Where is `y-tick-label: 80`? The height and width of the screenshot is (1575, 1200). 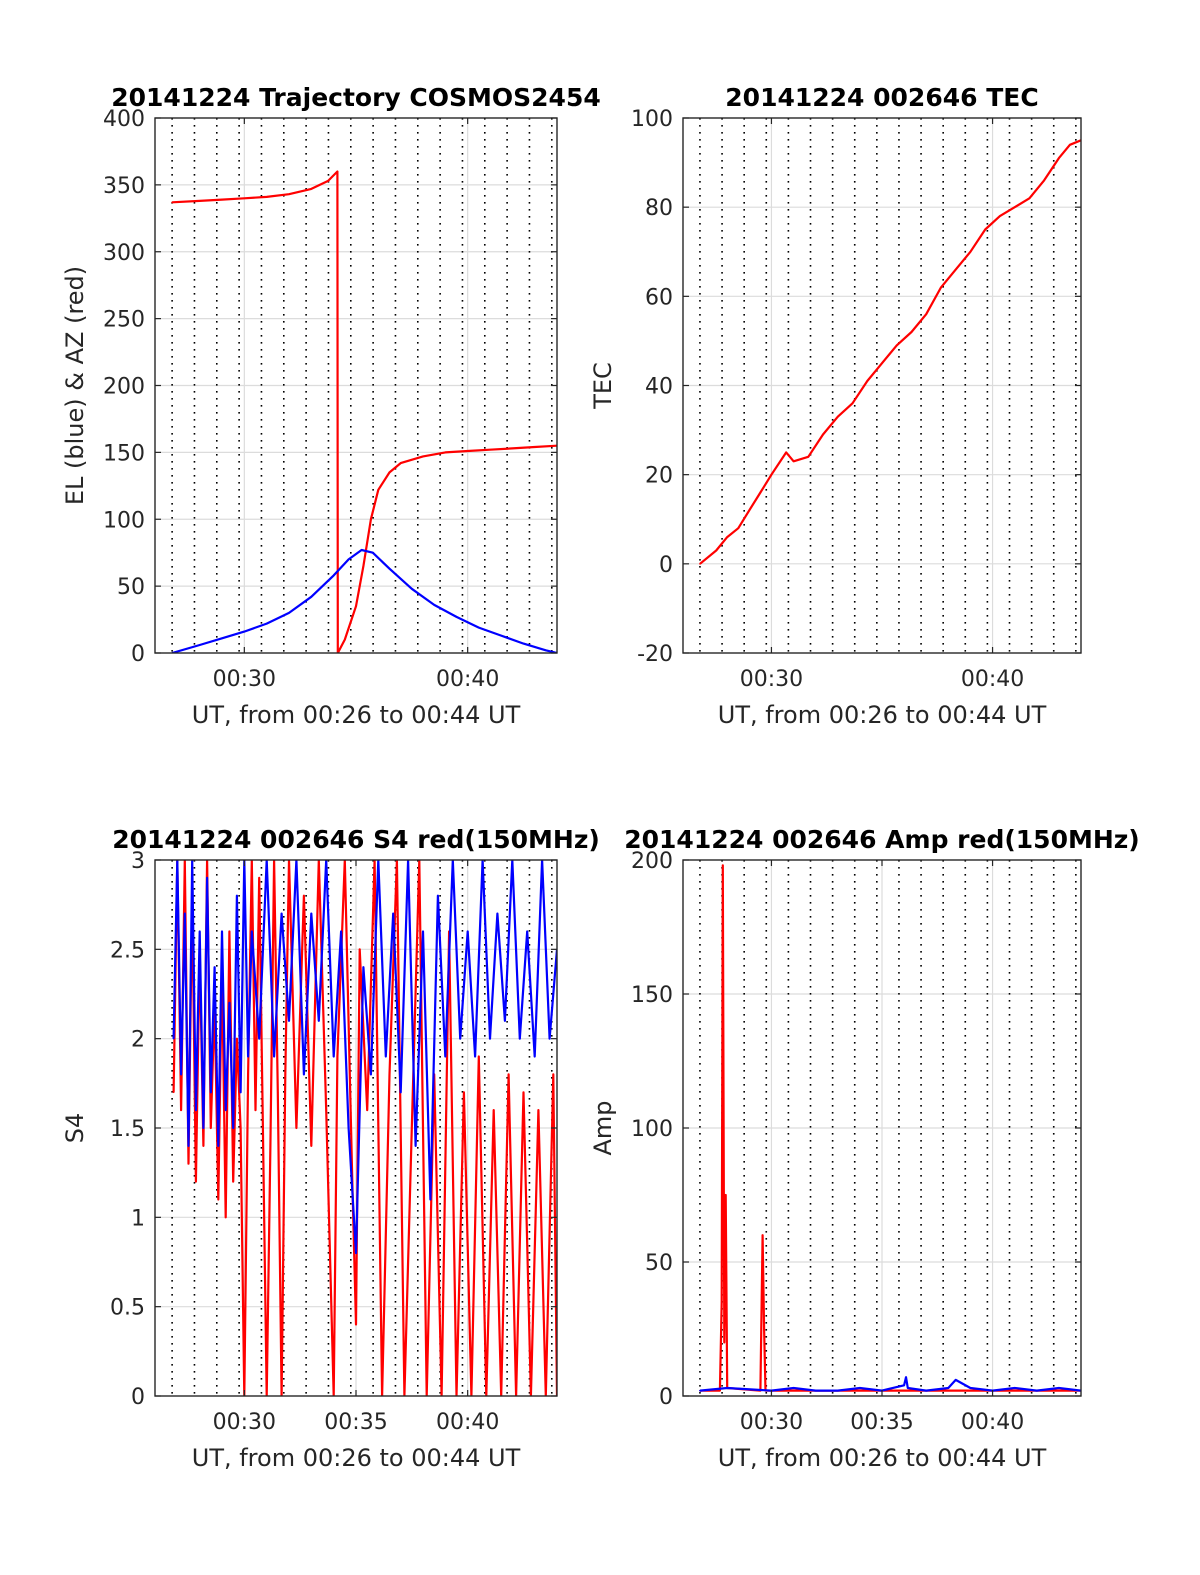 y-tick-label: 80 is located at coordinates (659, 208).